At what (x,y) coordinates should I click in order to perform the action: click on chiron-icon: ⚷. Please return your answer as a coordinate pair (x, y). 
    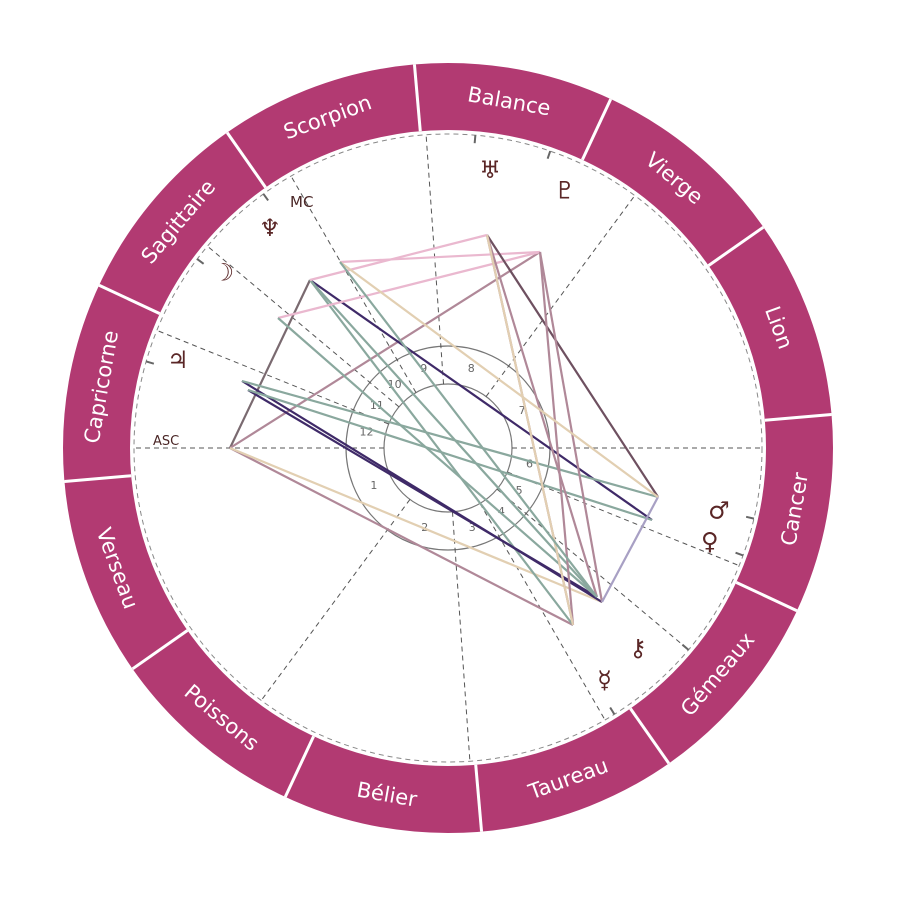
    Looking at the image, I should click on (638, 648).